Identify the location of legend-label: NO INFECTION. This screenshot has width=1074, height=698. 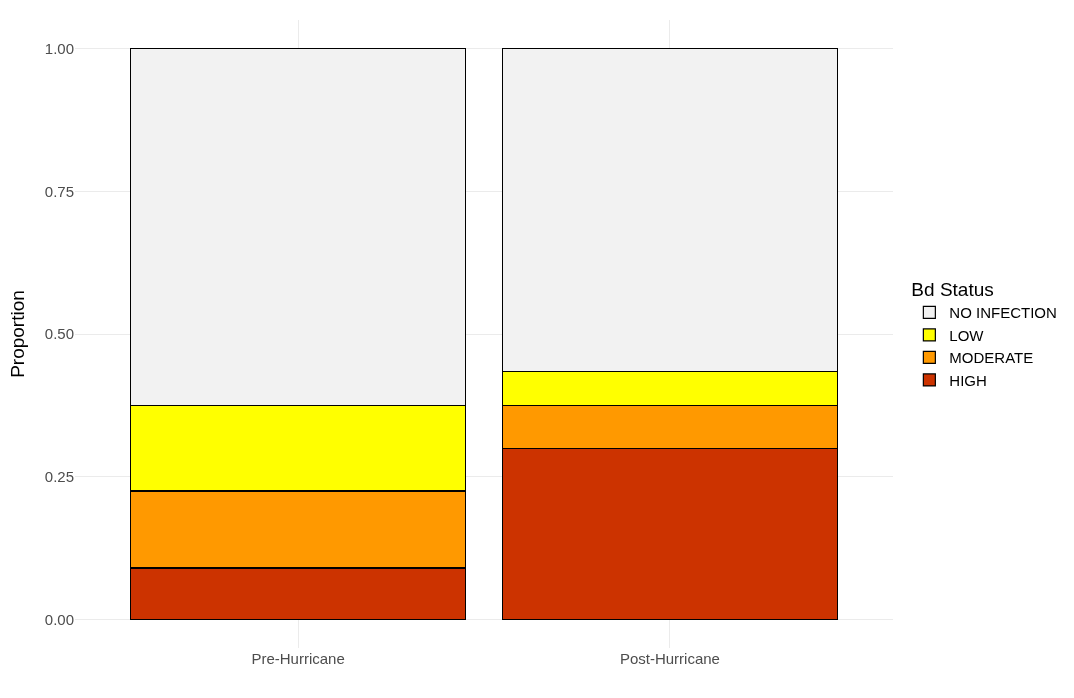
(1003, 313).